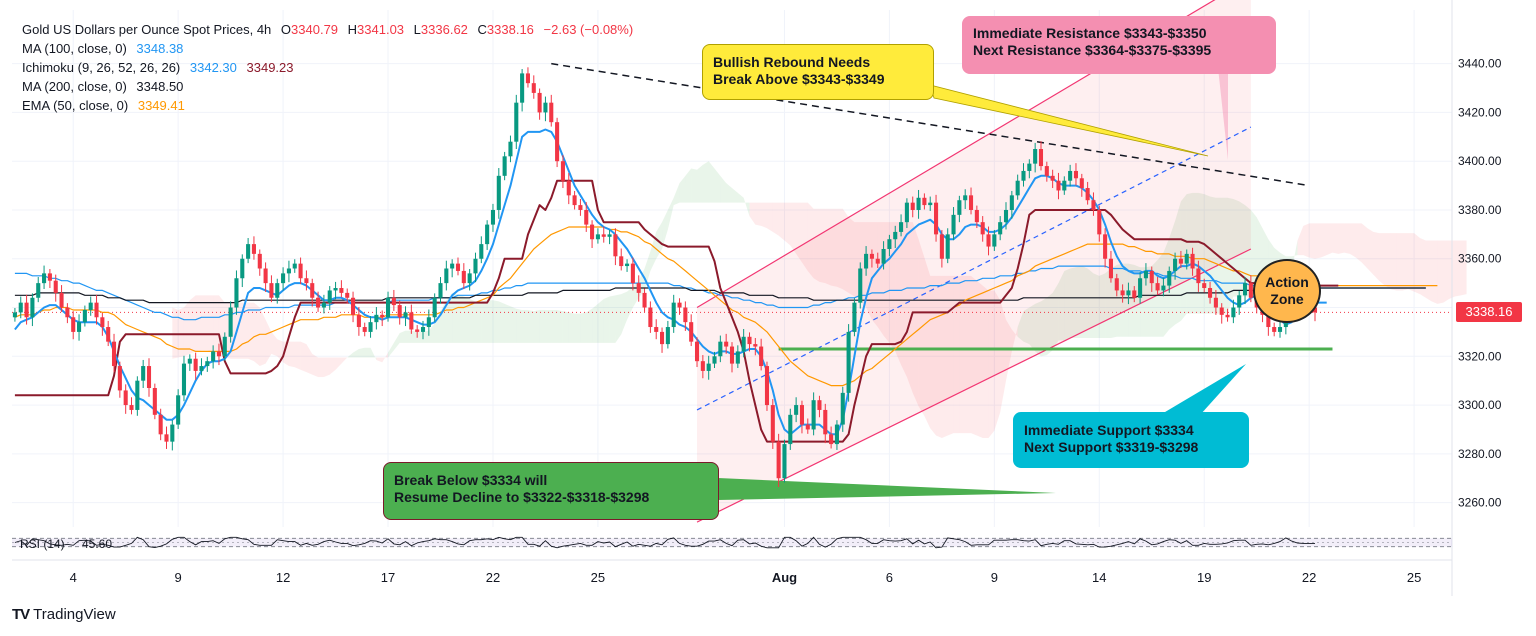 The image size is (1536, 636). Describe the element at coordinates (1287, 282) in the screenshot. I see `action-zone-line: Action` at that location.